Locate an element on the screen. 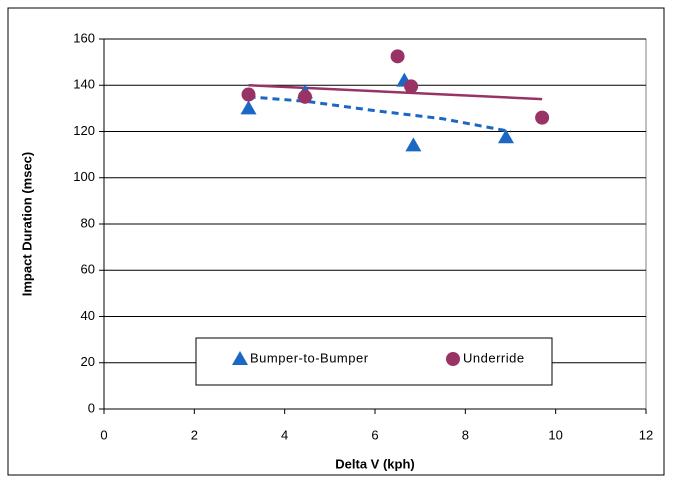  legend-box is located at coordinates (374, 361).